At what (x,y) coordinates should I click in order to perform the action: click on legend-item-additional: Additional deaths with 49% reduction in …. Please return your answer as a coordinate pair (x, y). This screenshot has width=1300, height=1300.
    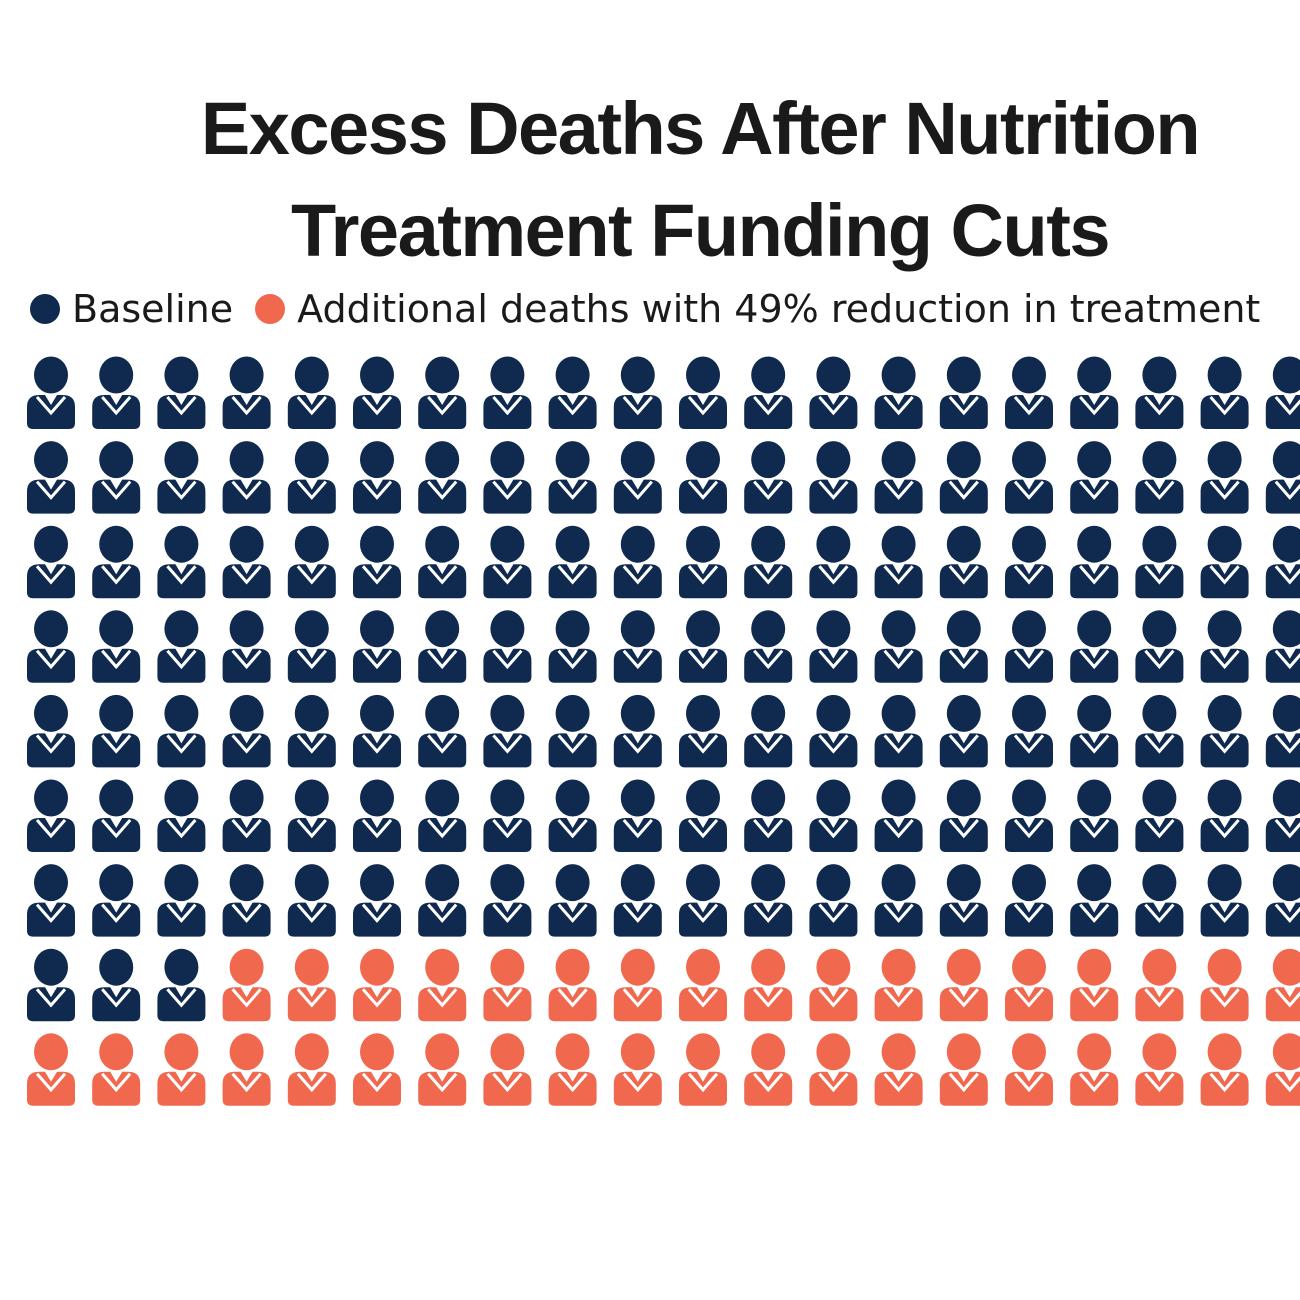
    Looking at the image, I should click on (757, 309).